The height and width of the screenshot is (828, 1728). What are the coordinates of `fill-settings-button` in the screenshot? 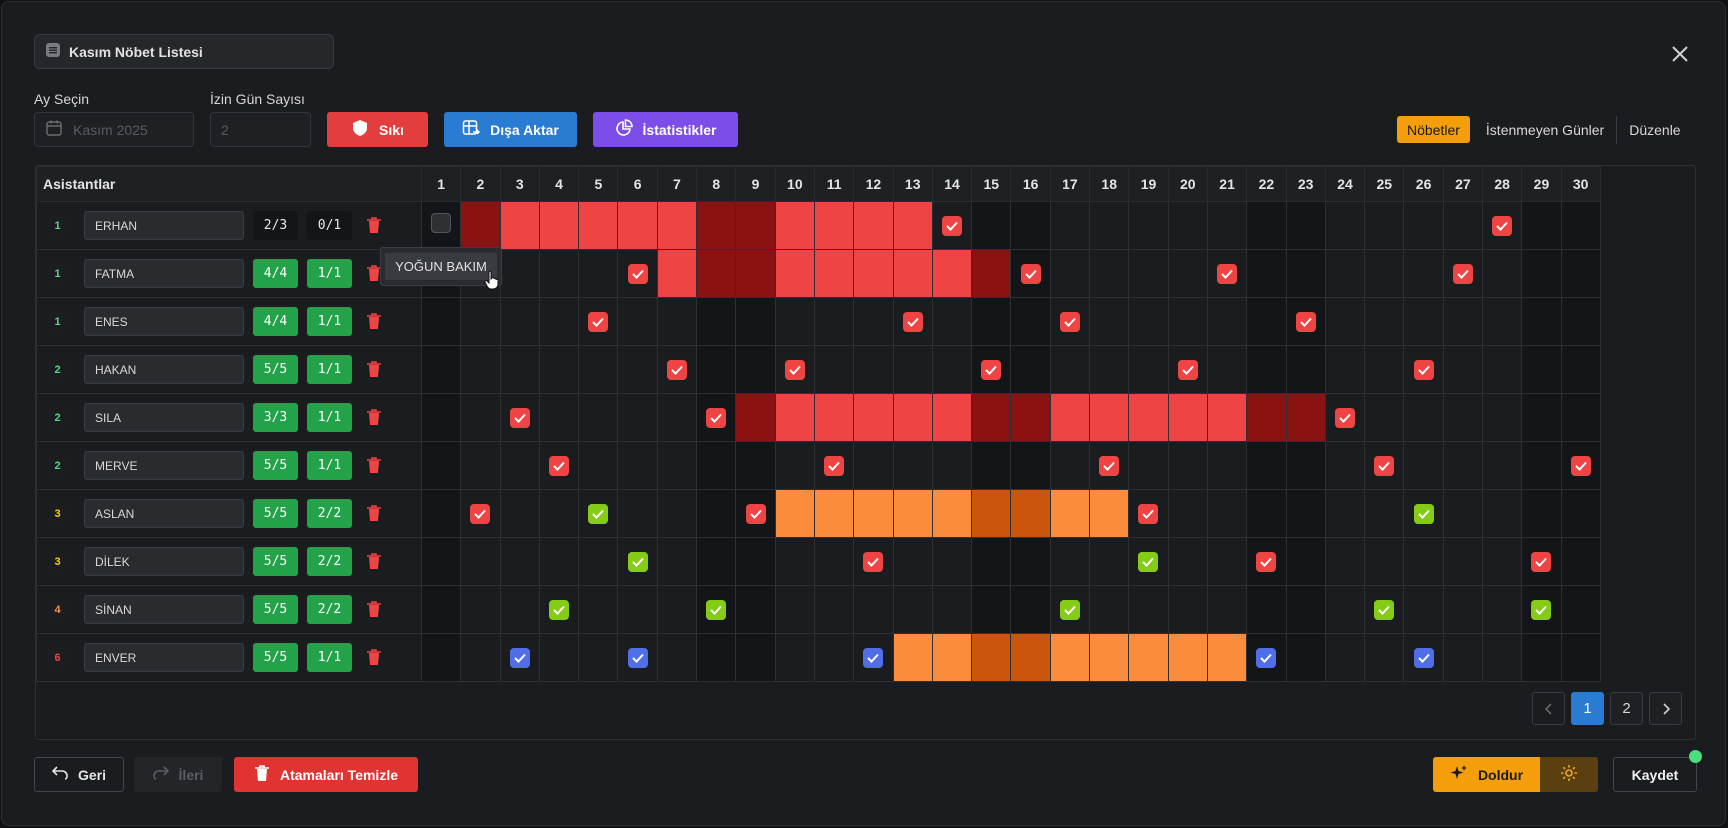 It's located at (1569, 774).